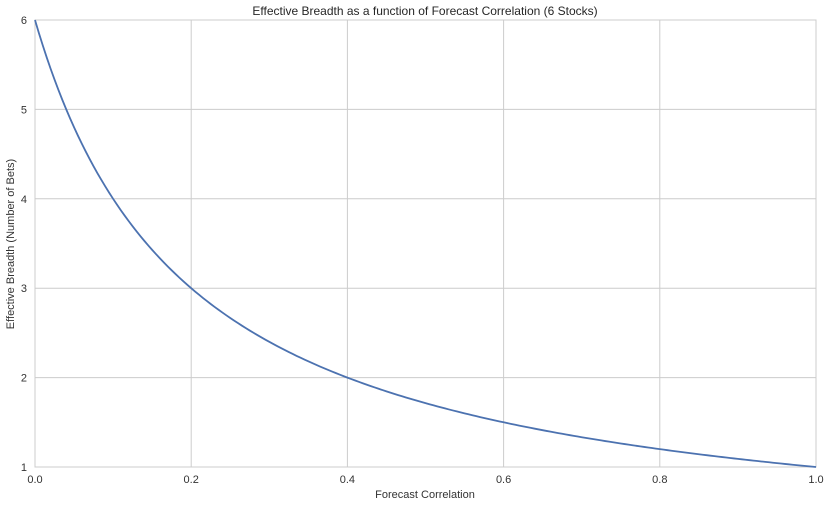 The image size is (830, 506). I want to click on y-tick-label: 2, so click(24, 379).